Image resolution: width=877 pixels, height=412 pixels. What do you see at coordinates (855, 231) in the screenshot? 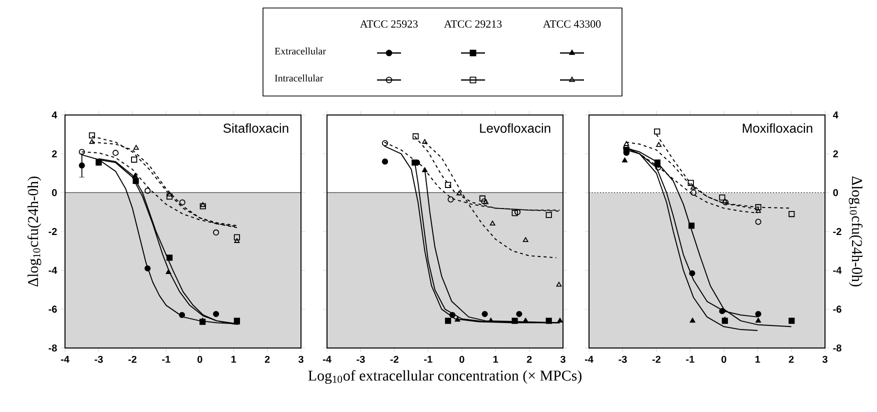
I see `y2-axis-title: Δlog$_{10}$cfu(24h-0h)` at bounding box center [855, 231].